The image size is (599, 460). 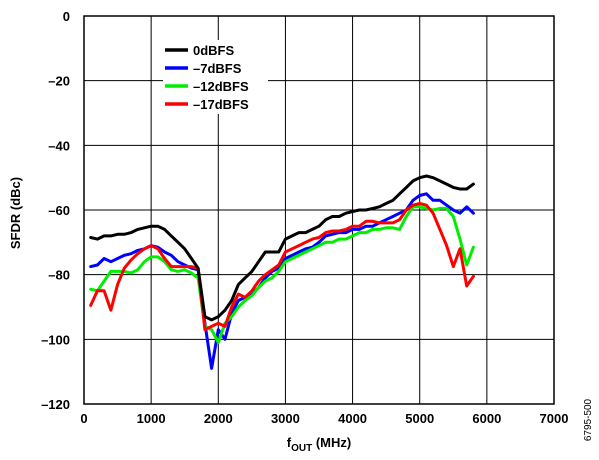 What do you see at coordinates (59, 275) in the screenshot?
I see `y-tick-label: –80` at bounding box center [59, 275].